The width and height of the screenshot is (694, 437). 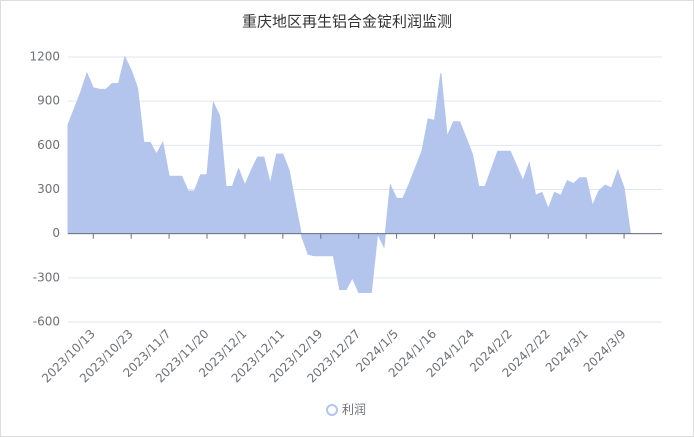 What do you see at coordinates (44, 57) in the screenshot?
I see `y-tick-label: 1200` at bounding box center [44, 57].